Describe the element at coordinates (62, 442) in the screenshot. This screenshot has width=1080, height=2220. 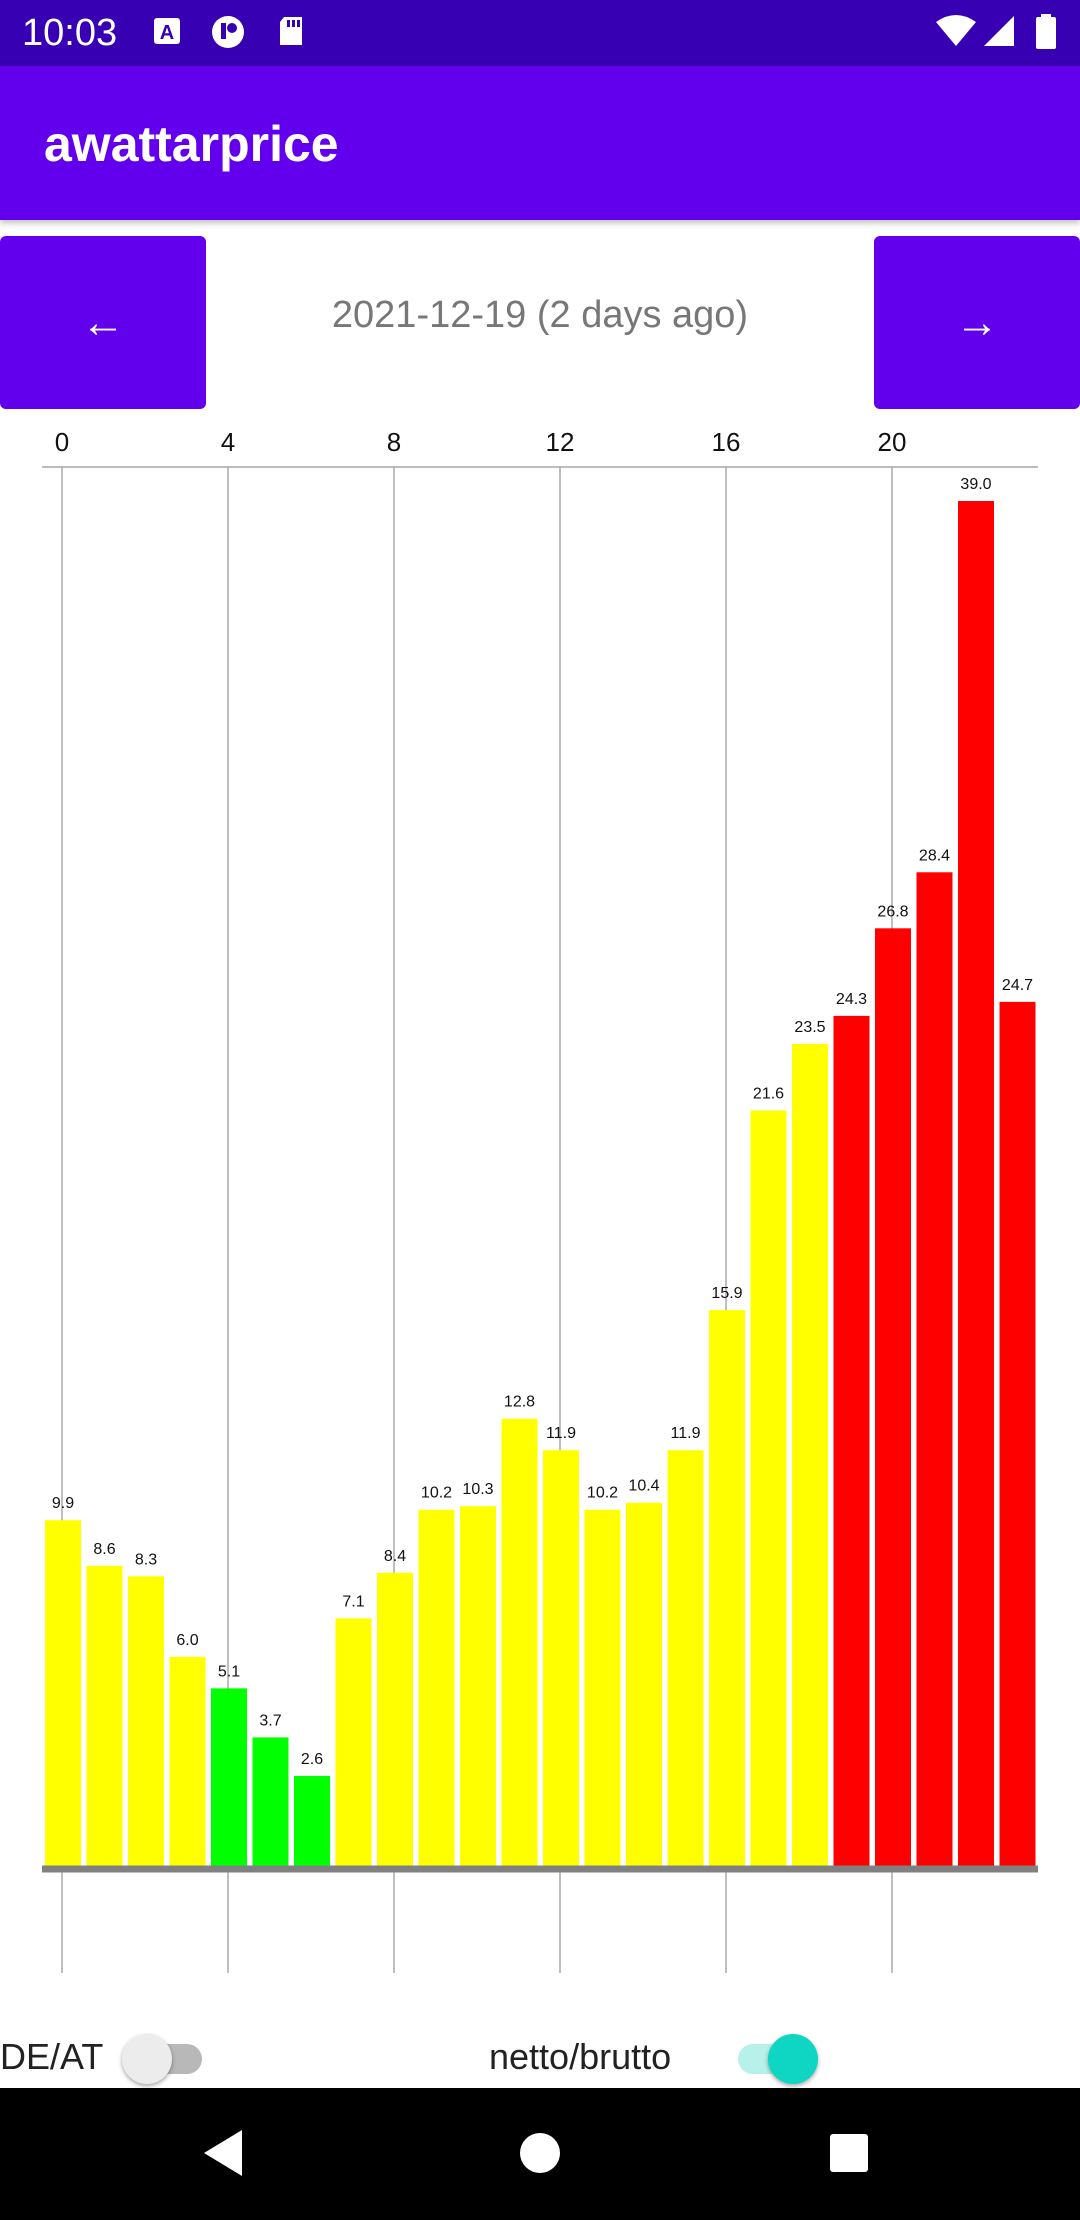
I see `hour-tick-0: 0` at that location.